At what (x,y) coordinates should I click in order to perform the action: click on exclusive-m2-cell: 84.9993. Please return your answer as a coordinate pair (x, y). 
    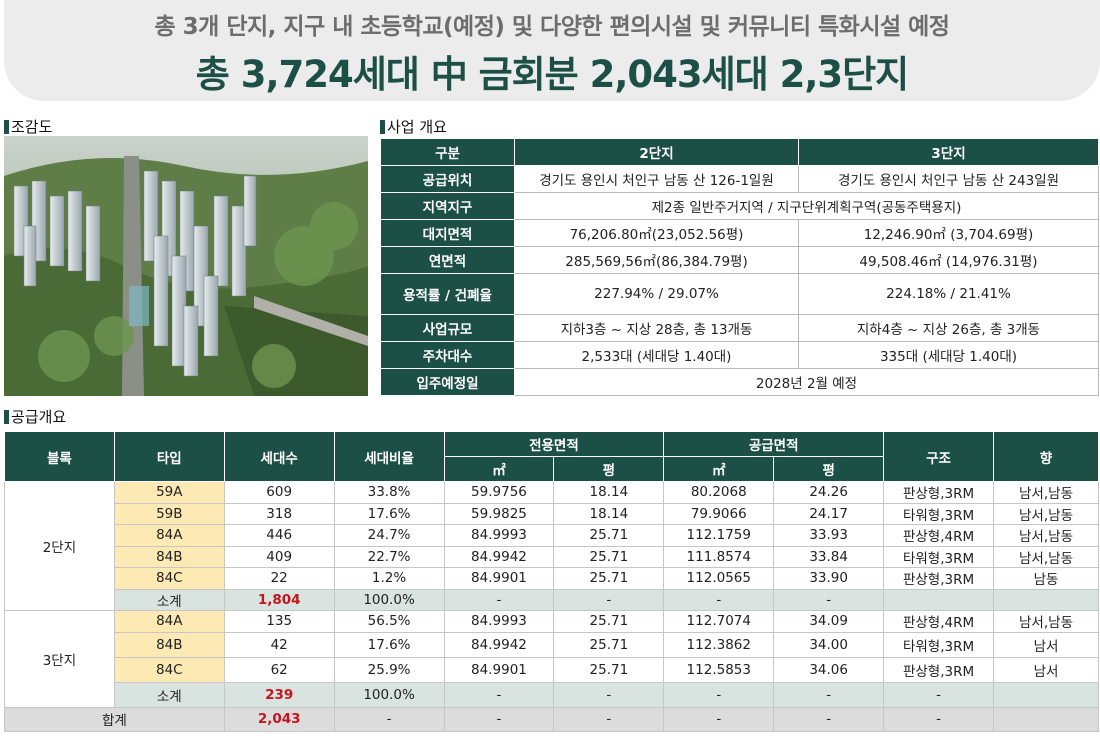
    Looking at the image, I should click on (499, 621).